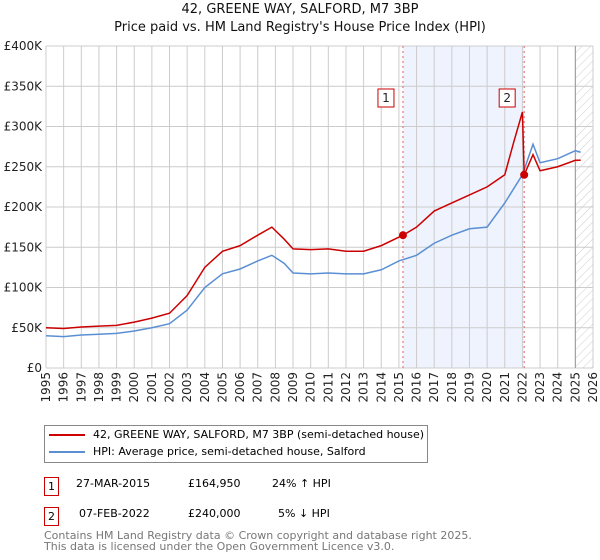 The image size is (600, 560). I want to click on y-tick-label: £300K, so click(24, 127).